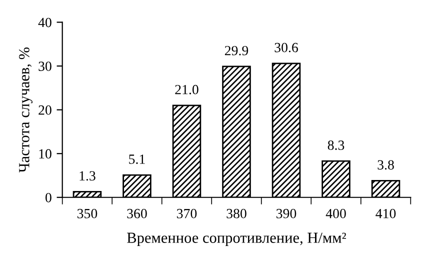 The image size is (430, 278). Describe the element at coordinates (186, 89) in the screenshot. I see `data-label: 21.0` at that location.